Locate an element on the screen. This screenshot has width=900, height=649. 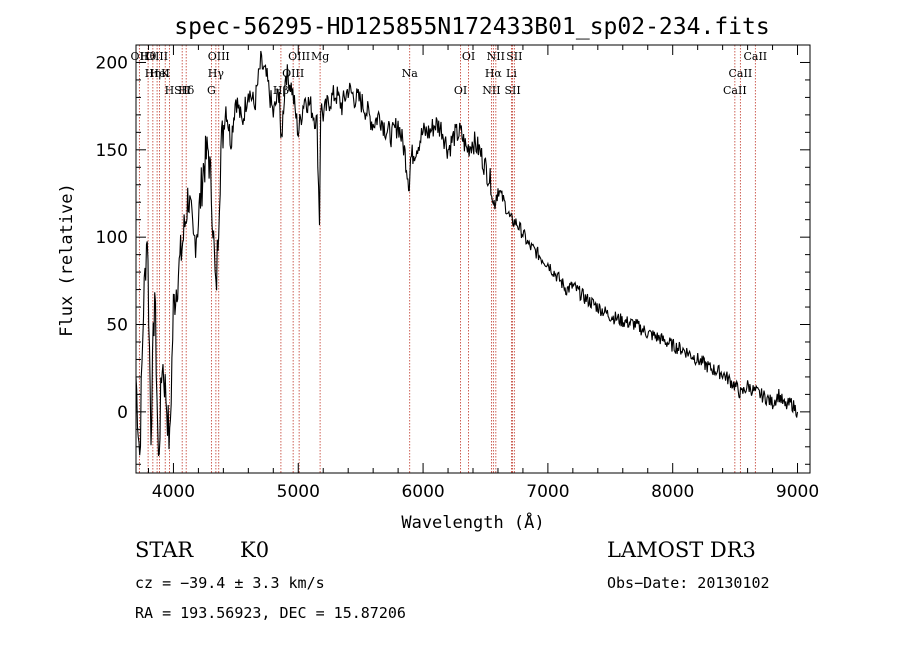
ref-line-label: Hθ is located at coordinates (148, 56).